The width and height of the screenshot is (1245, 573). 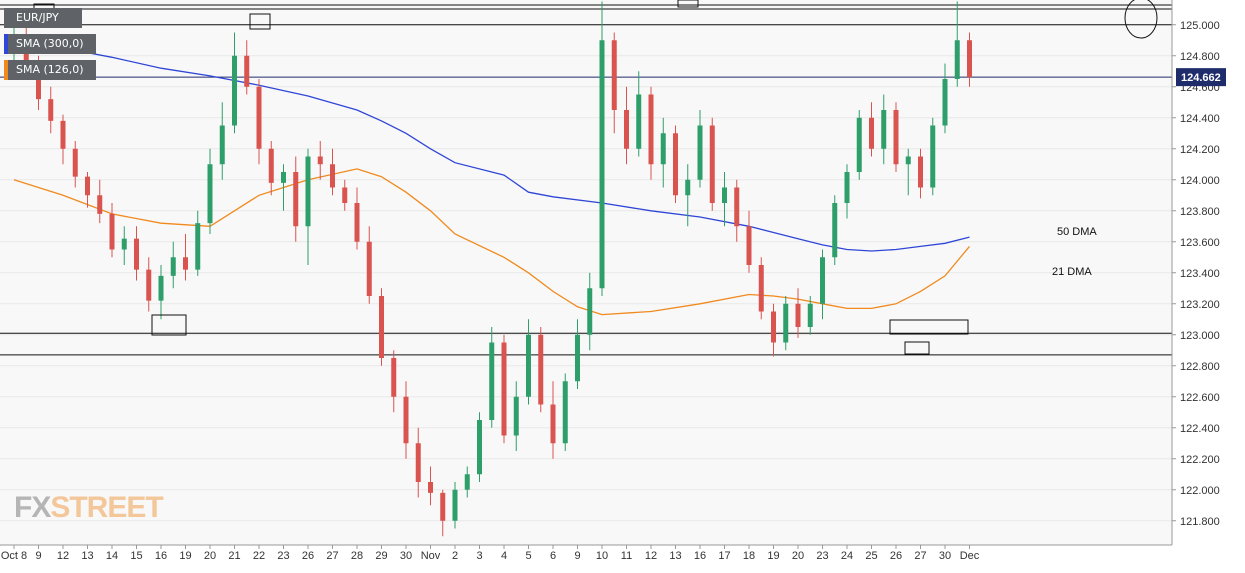 What do you see at coordinates (308, 556) in the screenshot?
I see `x-tick-label-12: 26` at bounding box center [308, 556].